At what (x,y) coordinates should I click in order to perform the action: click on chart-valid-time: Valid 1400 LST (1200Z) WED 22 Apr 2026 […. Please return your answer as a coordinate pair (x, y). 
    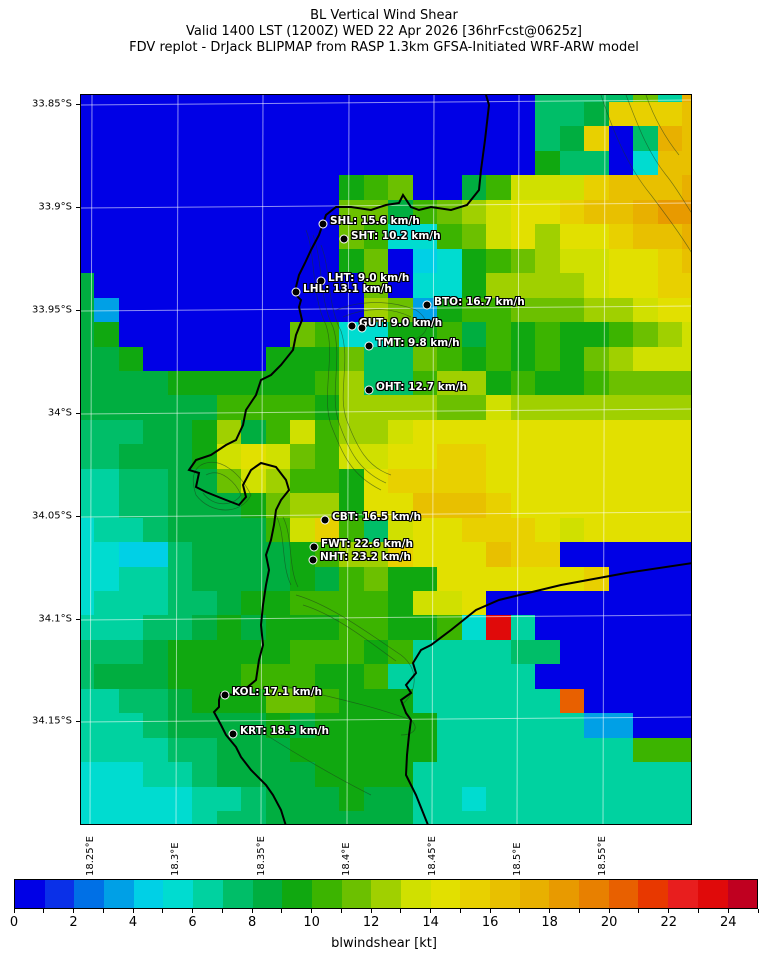
    Looking at the image, I should click on (384, 31).